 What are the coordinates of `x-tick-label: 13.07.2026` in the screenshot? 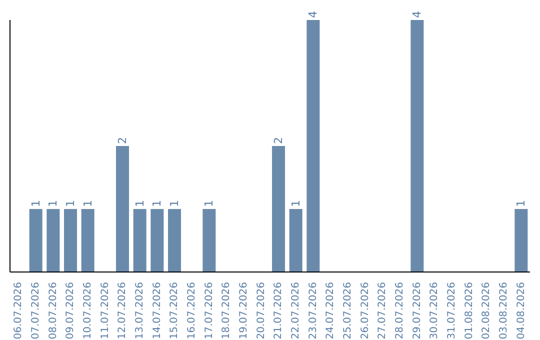 It's located at (140, 311).